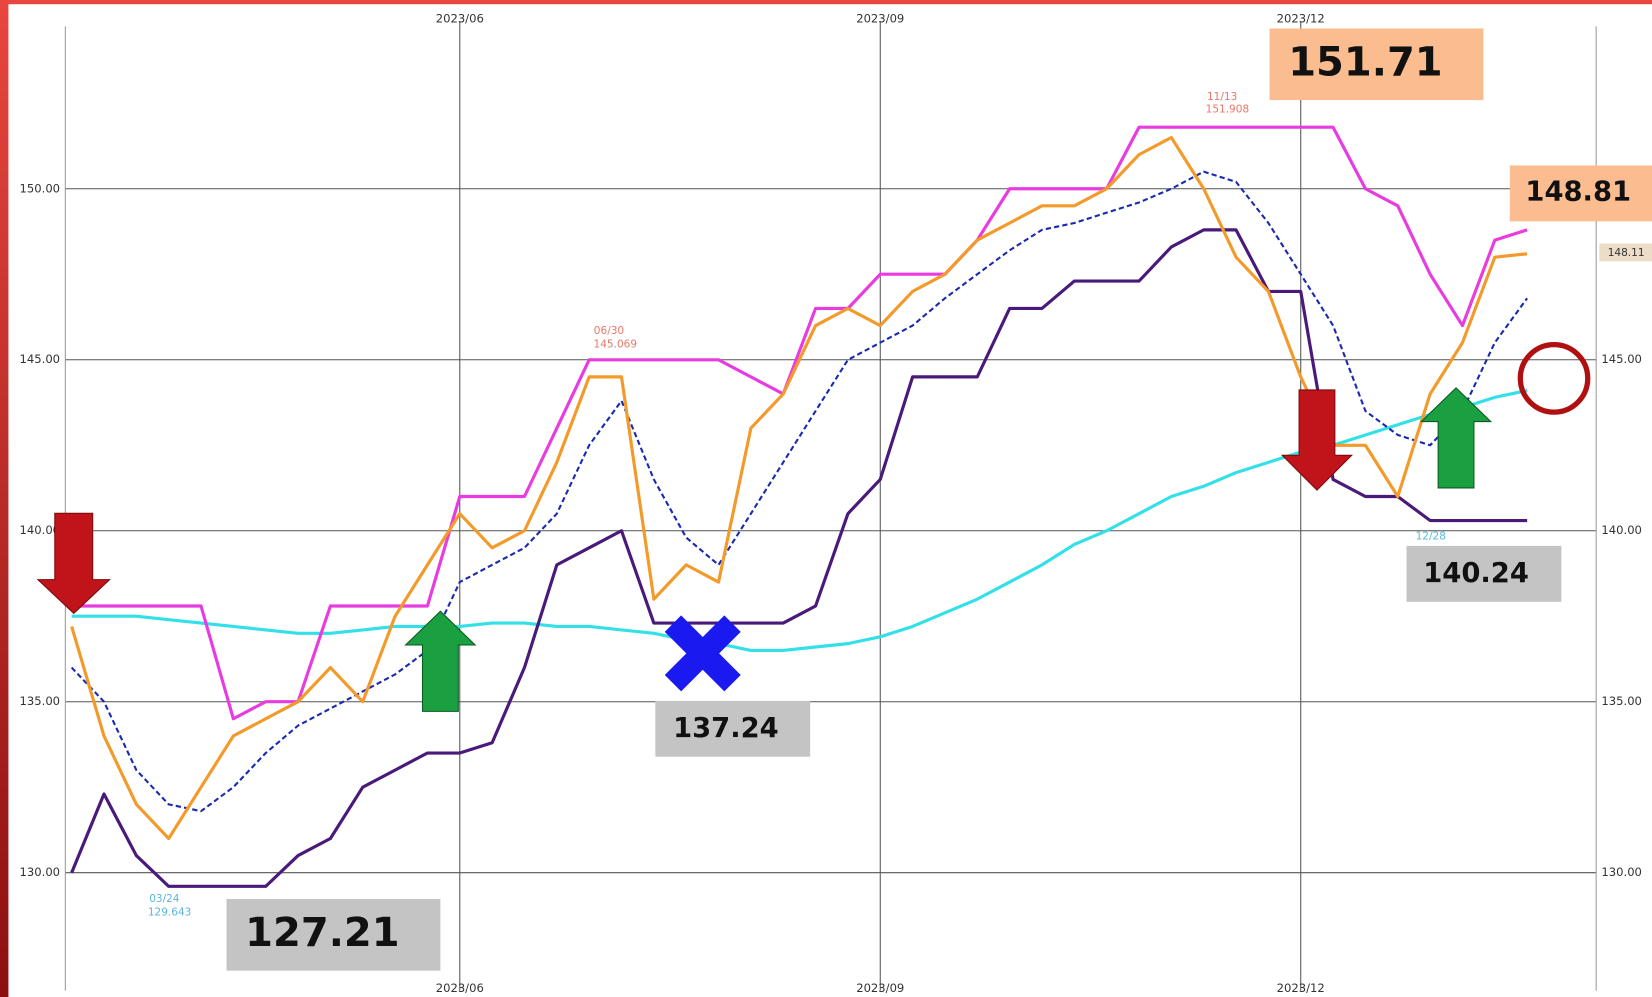 This screenshot has width=1652, height=997. I want to click on note: 03/24, so click(164, 899).